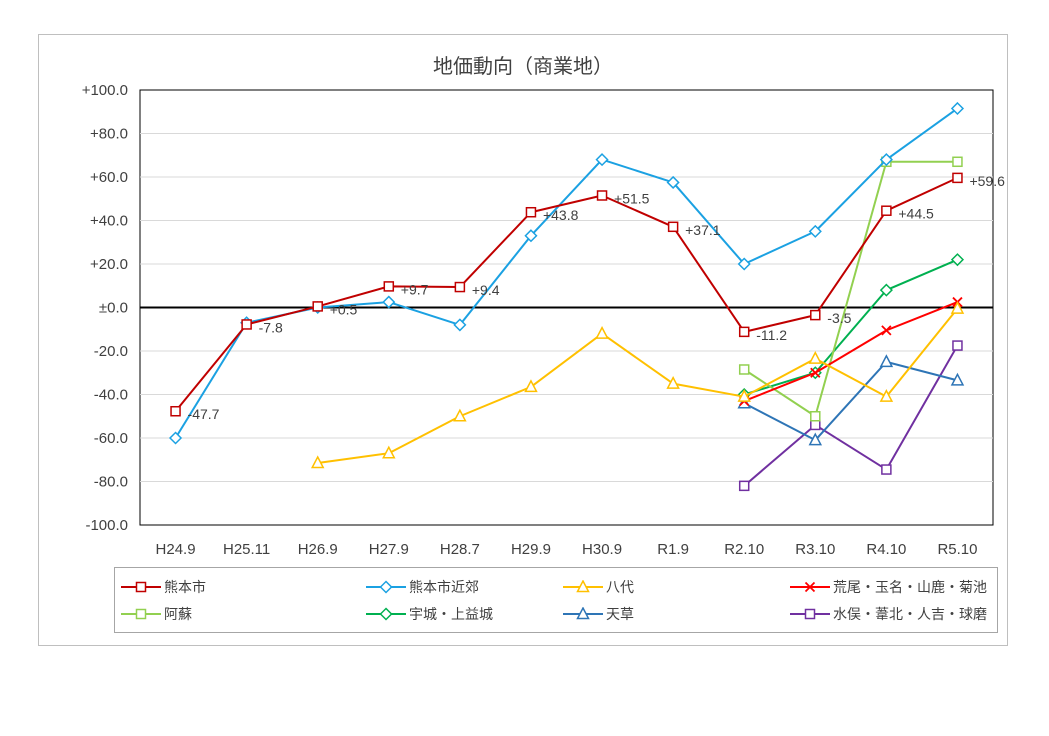 The height and width of the screenshot is (736, 1049). I want to click on x-tick-label: H28.7, so click(460, 549).